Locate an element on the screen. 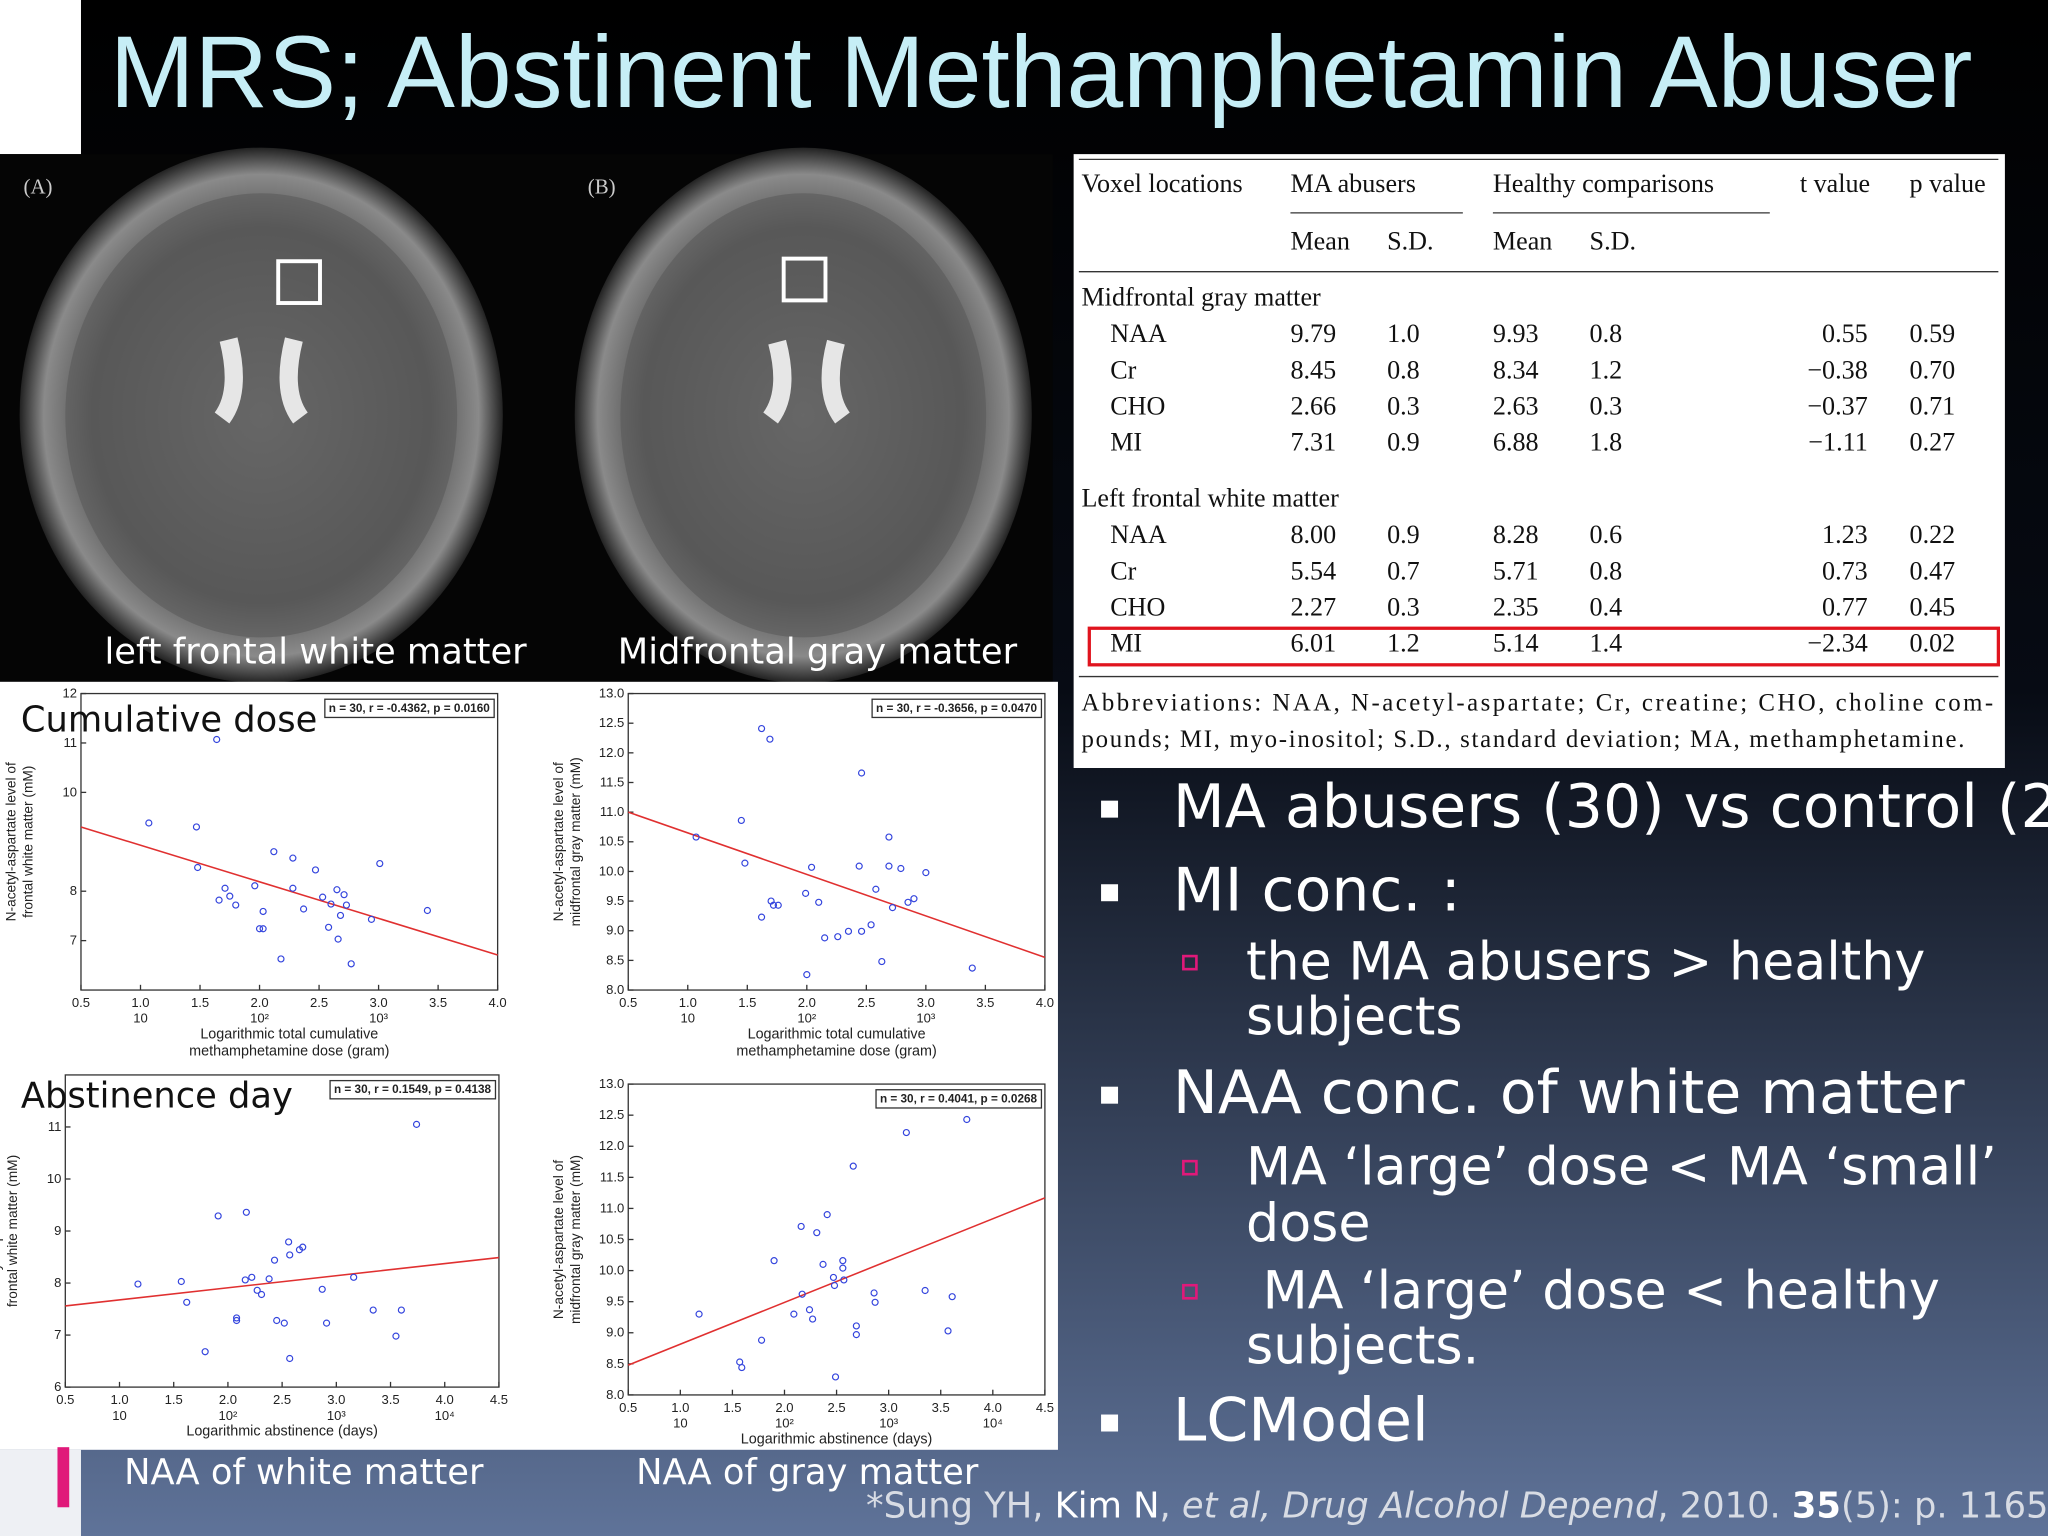 This screenshot has height=1536, width=2048. y-tick-label: 8.5 is located at coordinates (615, 959).